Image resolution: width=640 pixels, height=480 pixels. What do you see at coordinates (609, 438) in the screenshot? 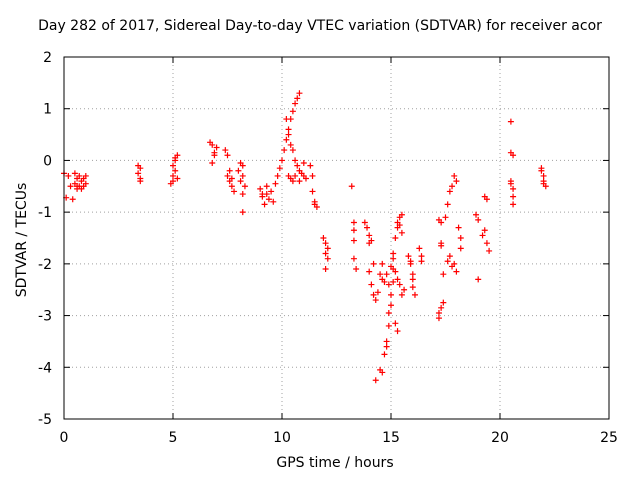
I see `x-tick-label: 25` at bounding box center [609, 438].